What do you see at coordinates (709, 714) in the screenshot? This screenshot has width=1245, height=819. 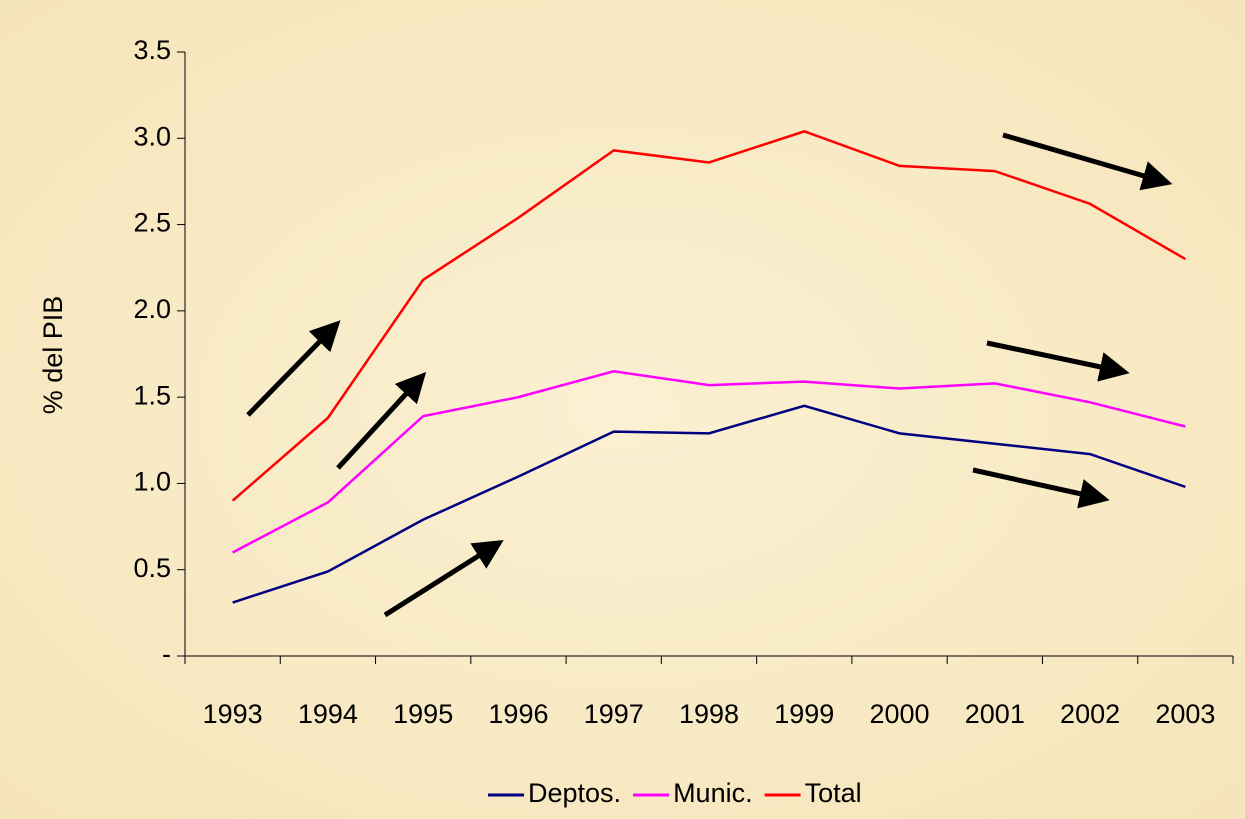 I see `x-tick-label: 1998` at bounding box center [709, 714].